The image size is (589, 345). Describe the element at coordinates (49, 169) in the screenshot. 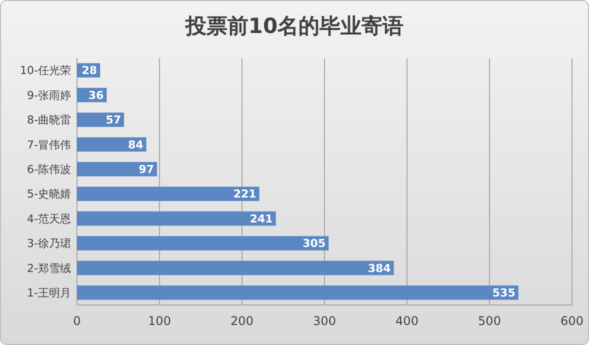

I see `y-tick-label: 6-陈伟波` at that location.